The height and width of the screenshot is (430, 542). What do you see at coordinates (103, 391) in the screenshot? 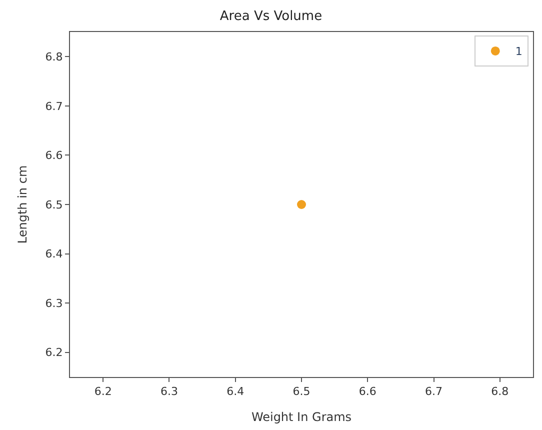
I see `x-tick-label: 6.2` at bounding box center [103, 391].